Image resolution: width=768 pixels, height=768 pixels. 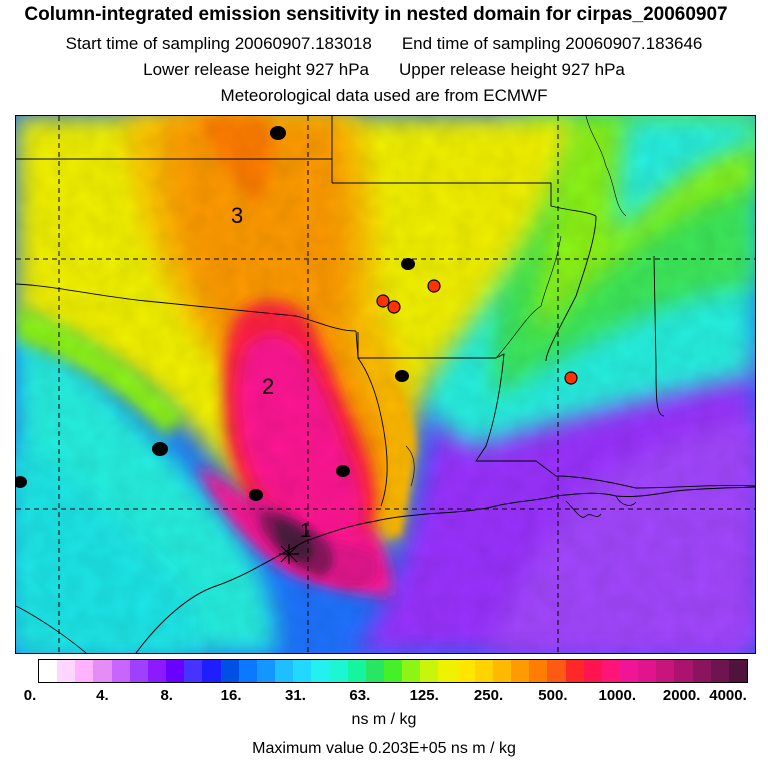 What do you see at coordinates (231, 695) in the screenshot?
I see `colorbar-tick-label: 16.` at bounding box center [231, 695].